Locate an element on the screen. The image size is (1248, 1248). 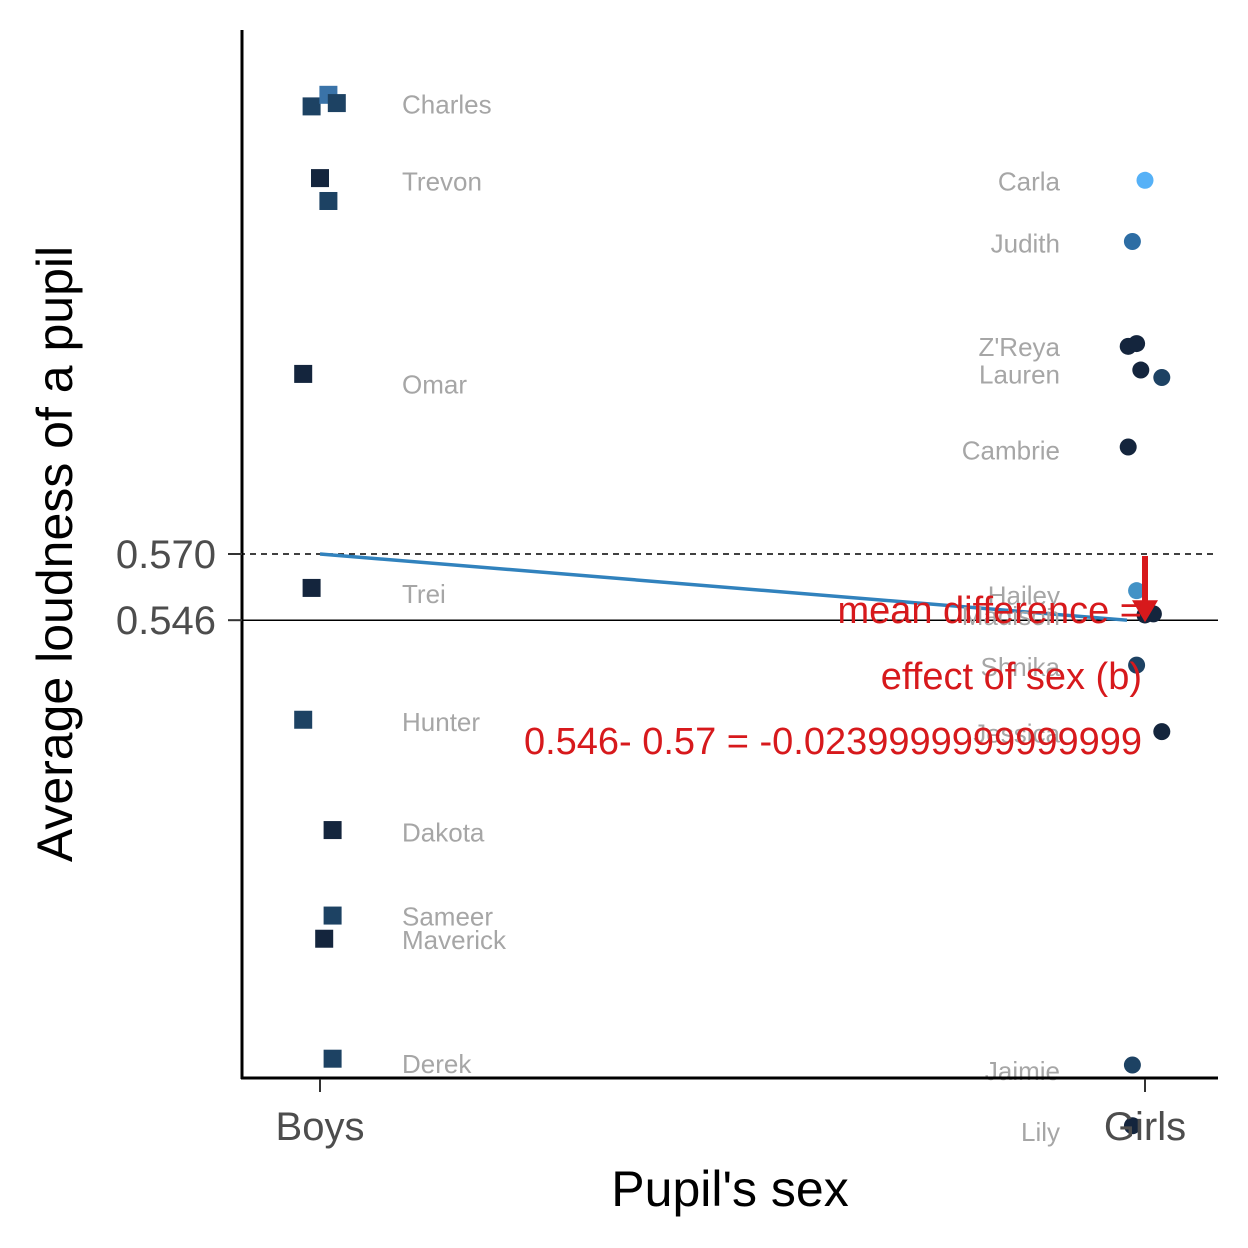
girl-name-label: Madison is located at coordinates (1011, 616).